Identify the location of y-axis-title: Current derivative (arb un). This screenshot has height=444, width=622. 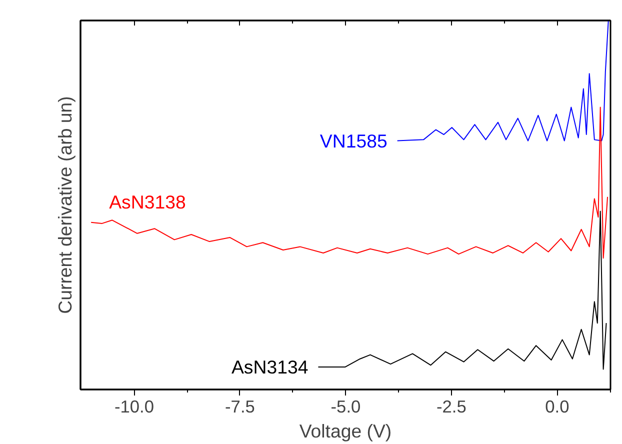
(65, 205).